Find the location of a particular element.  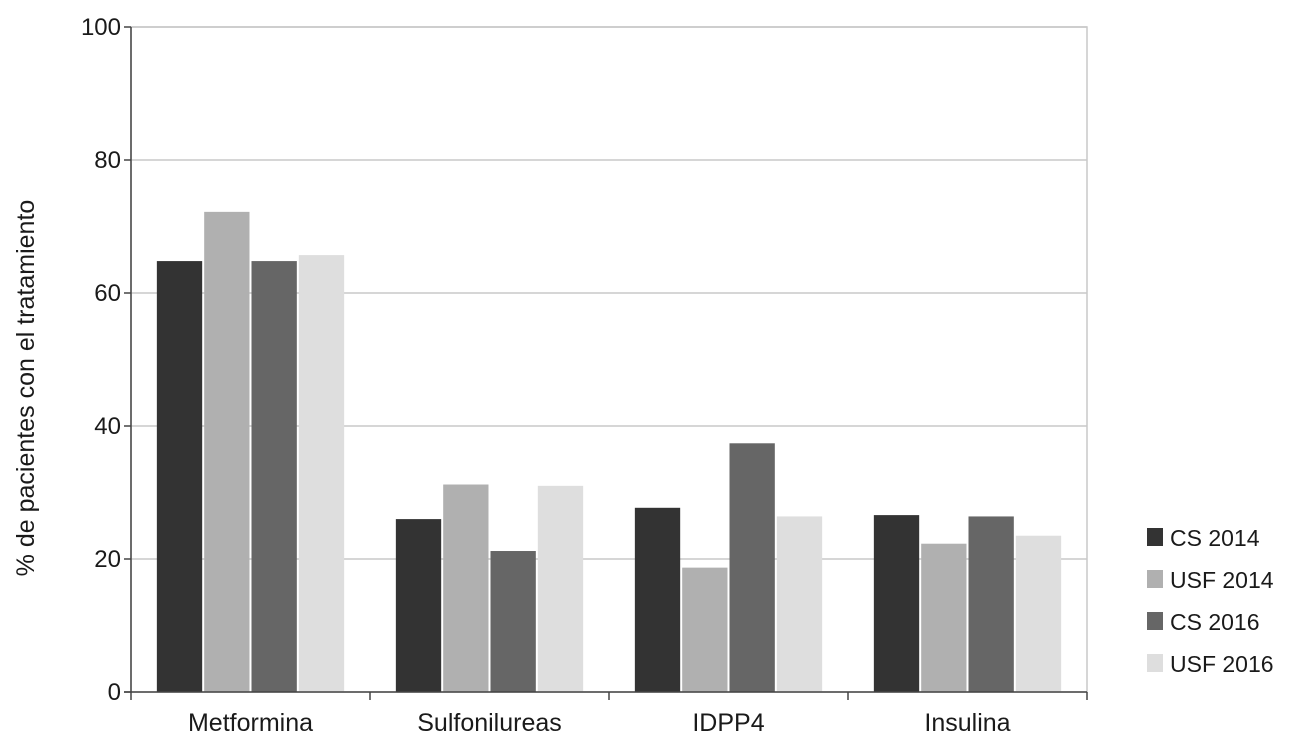

bar-cs-2014-metformina is located at coordinates (179, 476).